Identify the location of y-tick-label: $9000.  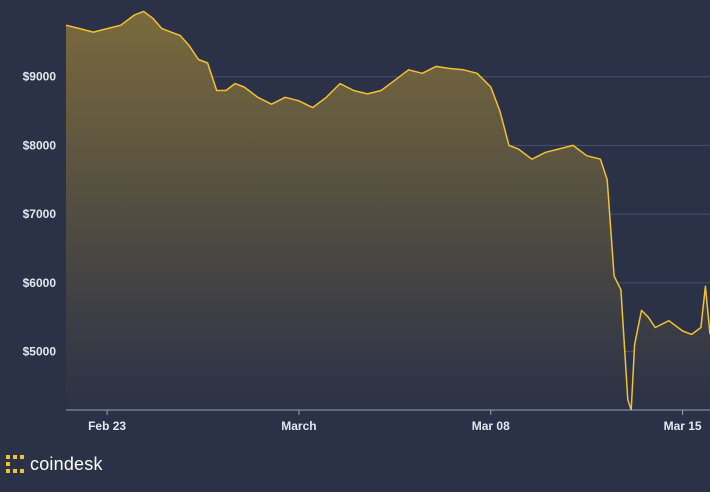
(40, 77).